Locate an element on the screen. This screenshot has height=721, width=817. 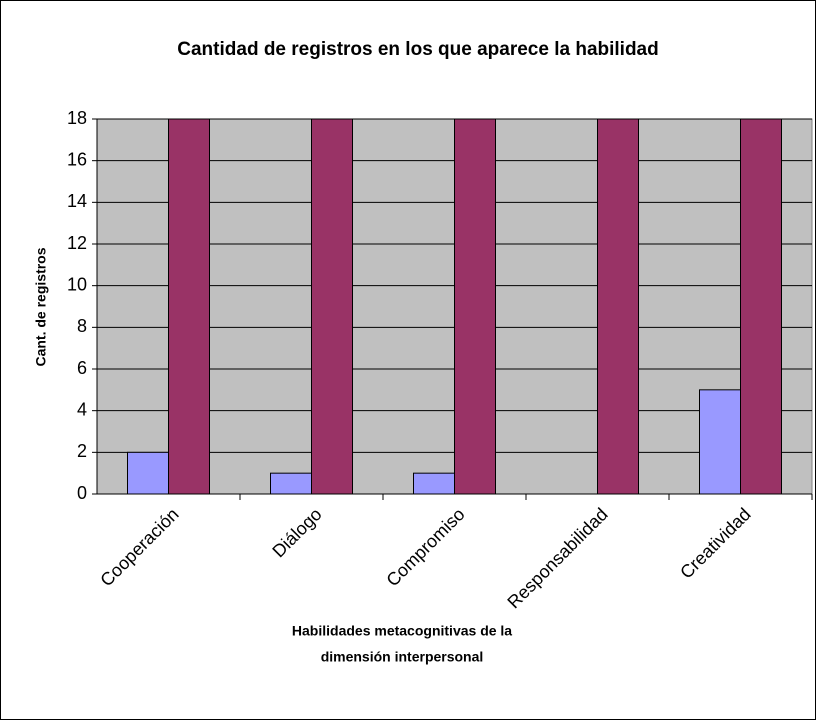
y-tick-label: 8 is located at coordinates (82, 326).